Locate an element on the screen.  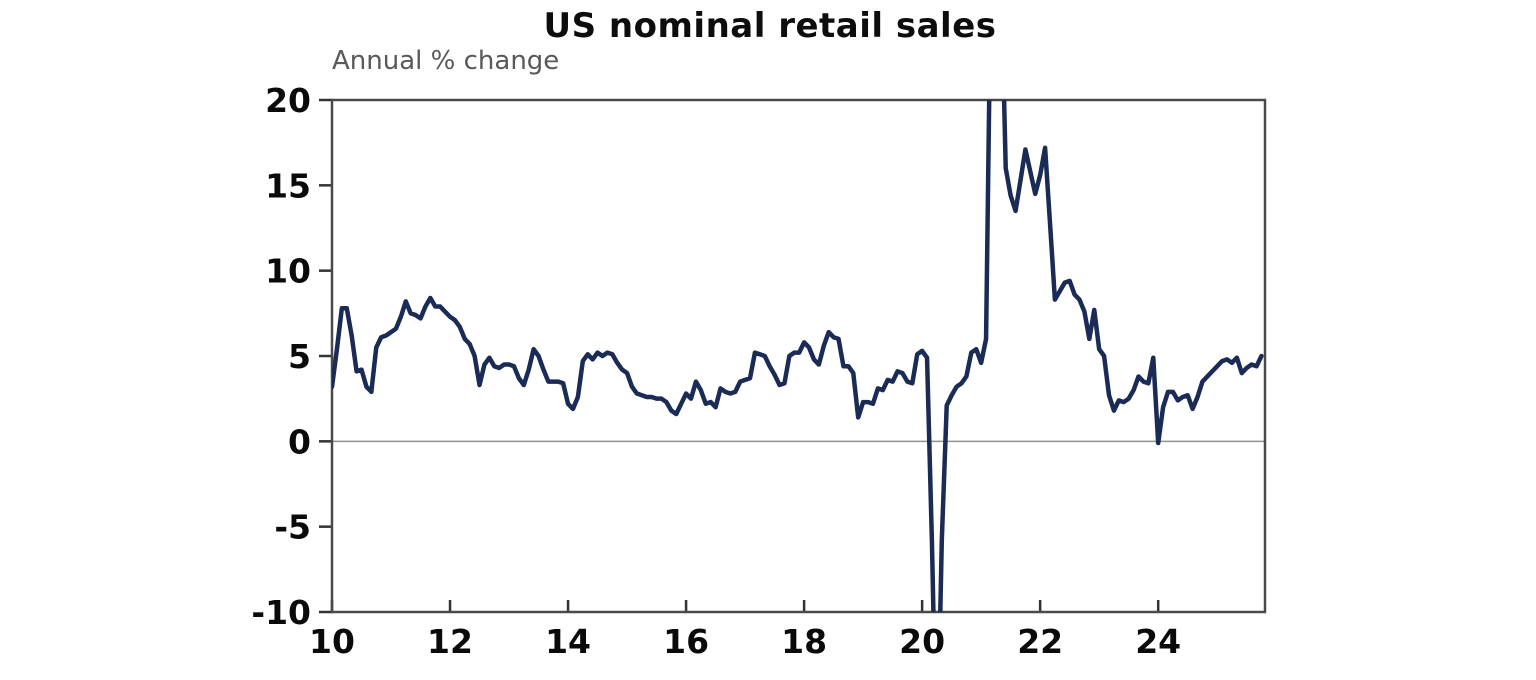
y-tick-label: 20 is located at coordinates (288, 100).